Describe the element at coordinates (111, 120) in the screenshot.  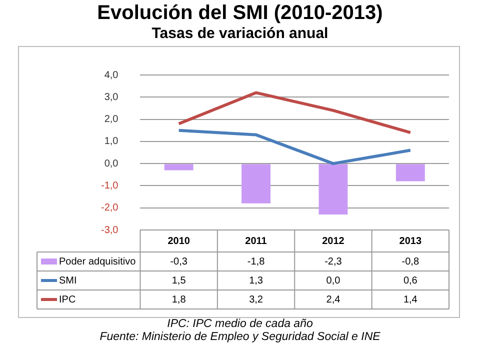
I see `y-tick-label: 2,0` at that location.